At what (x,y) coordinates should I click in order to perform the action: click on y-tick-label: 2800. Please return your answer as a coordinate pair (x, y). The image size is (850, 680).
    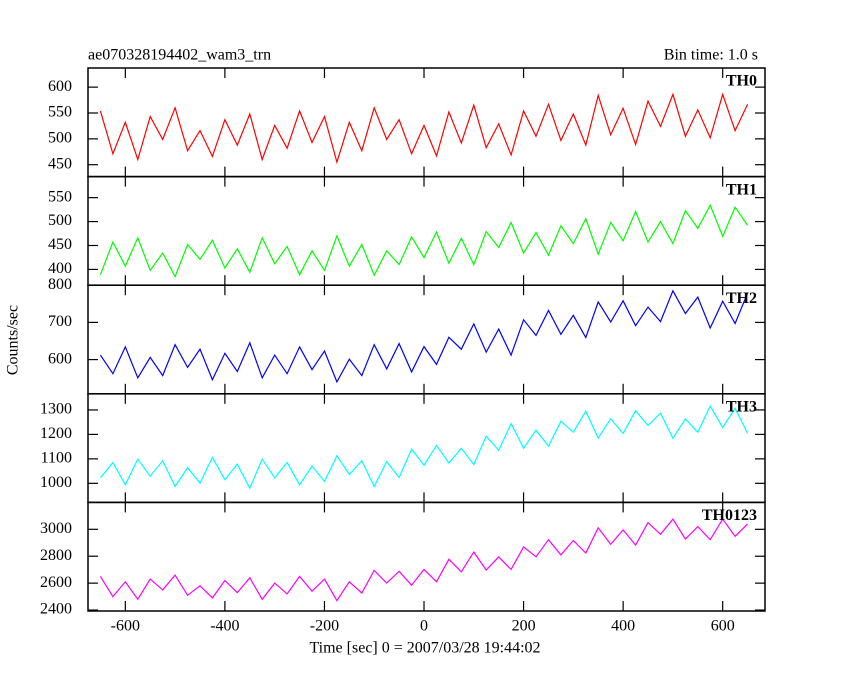
    Looking at the image, I should click on (56, 555).